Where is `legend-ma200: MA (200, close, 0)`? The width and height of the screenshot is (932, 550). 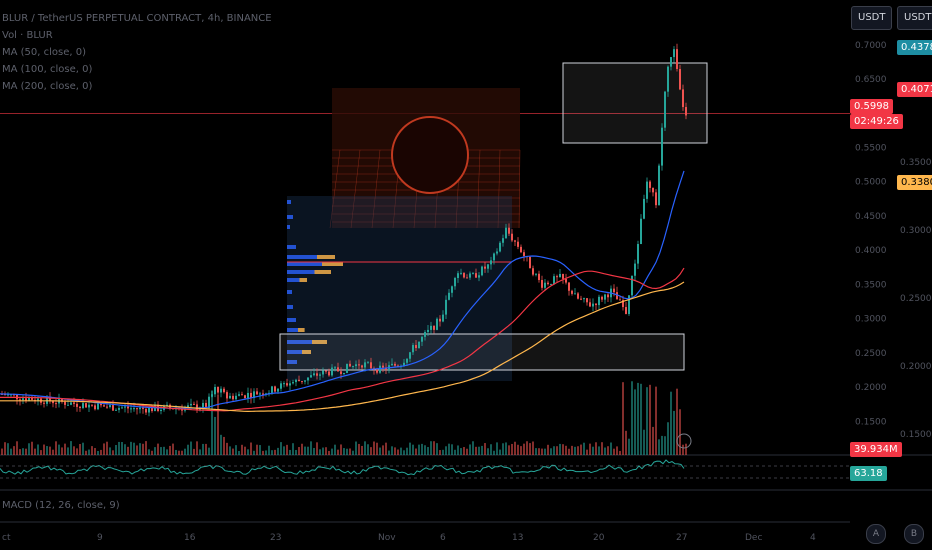 legend-ma200: MA (200, close, 0) is located at coordinates (47, 86).